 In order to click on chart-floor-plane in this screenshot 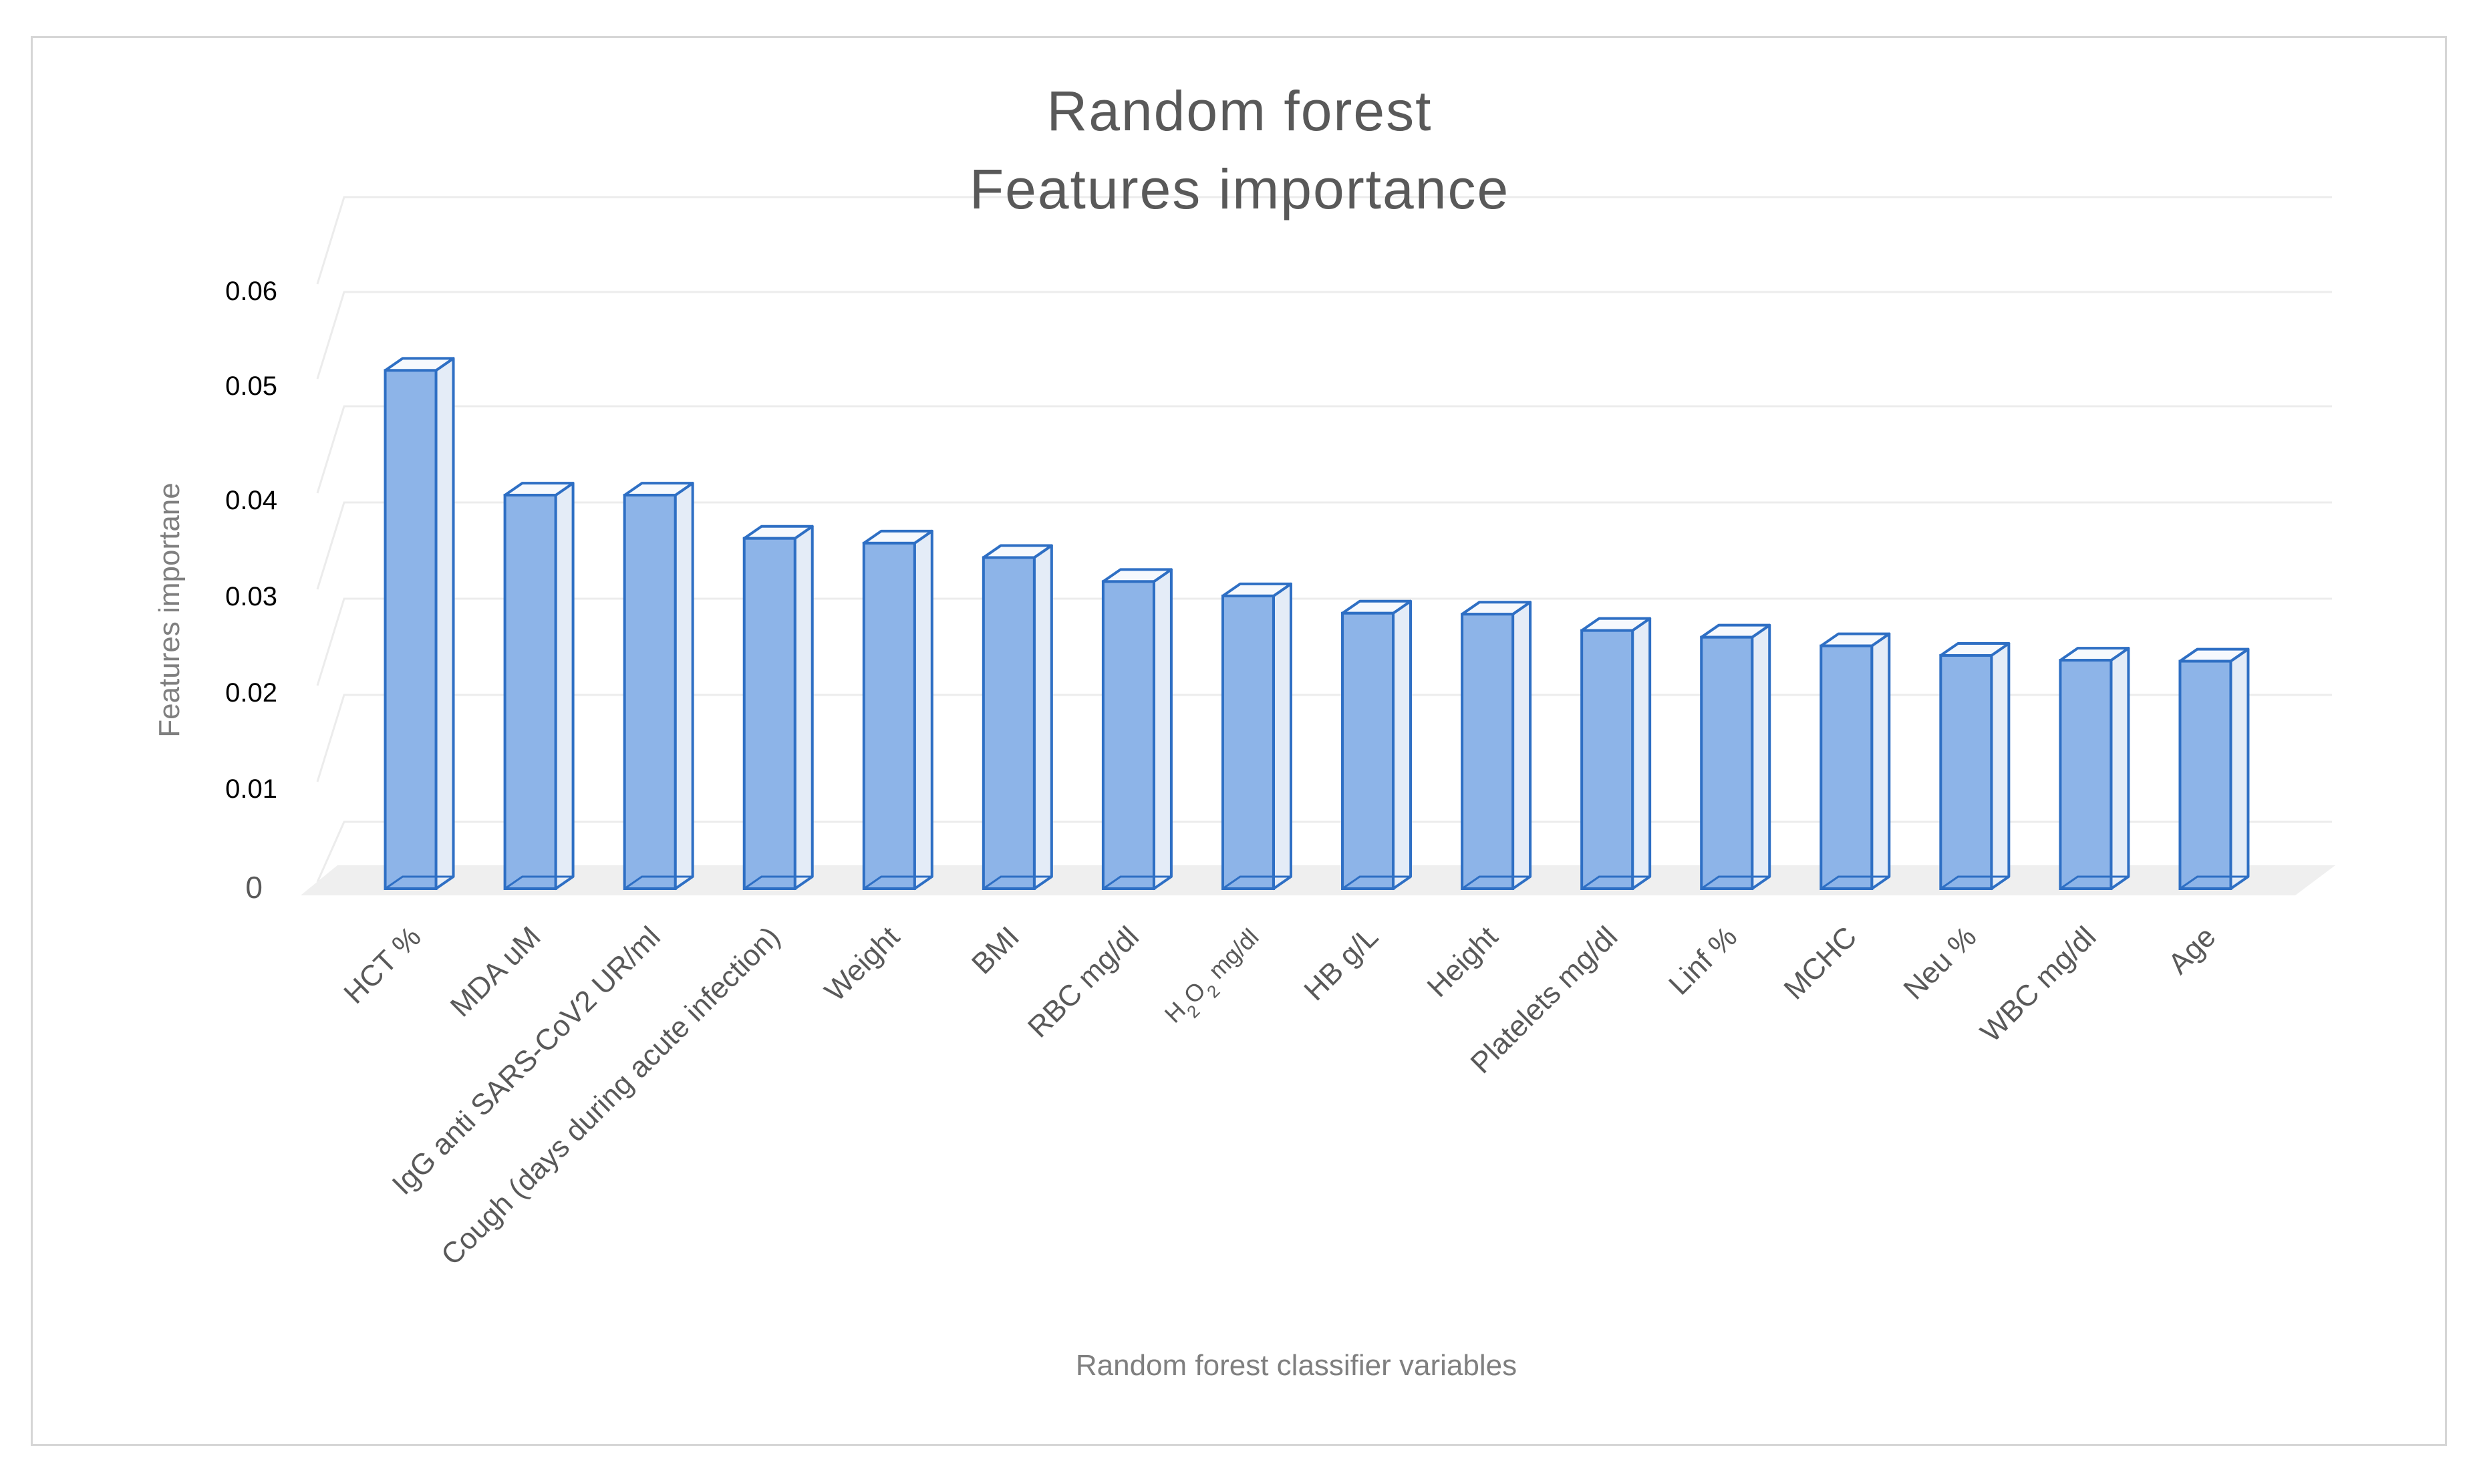, I will do `click(1318, 880)`.